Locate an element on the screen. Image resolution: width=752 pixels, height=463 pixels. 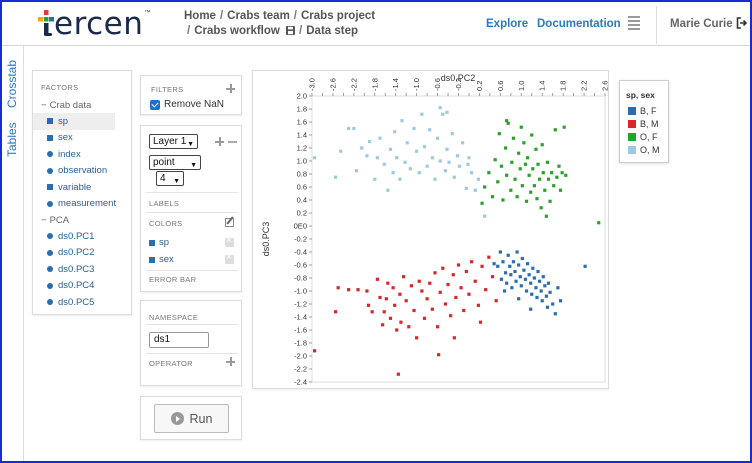
factor-item-pc2: ds0.PC2 is located at coordinates (82, 253).